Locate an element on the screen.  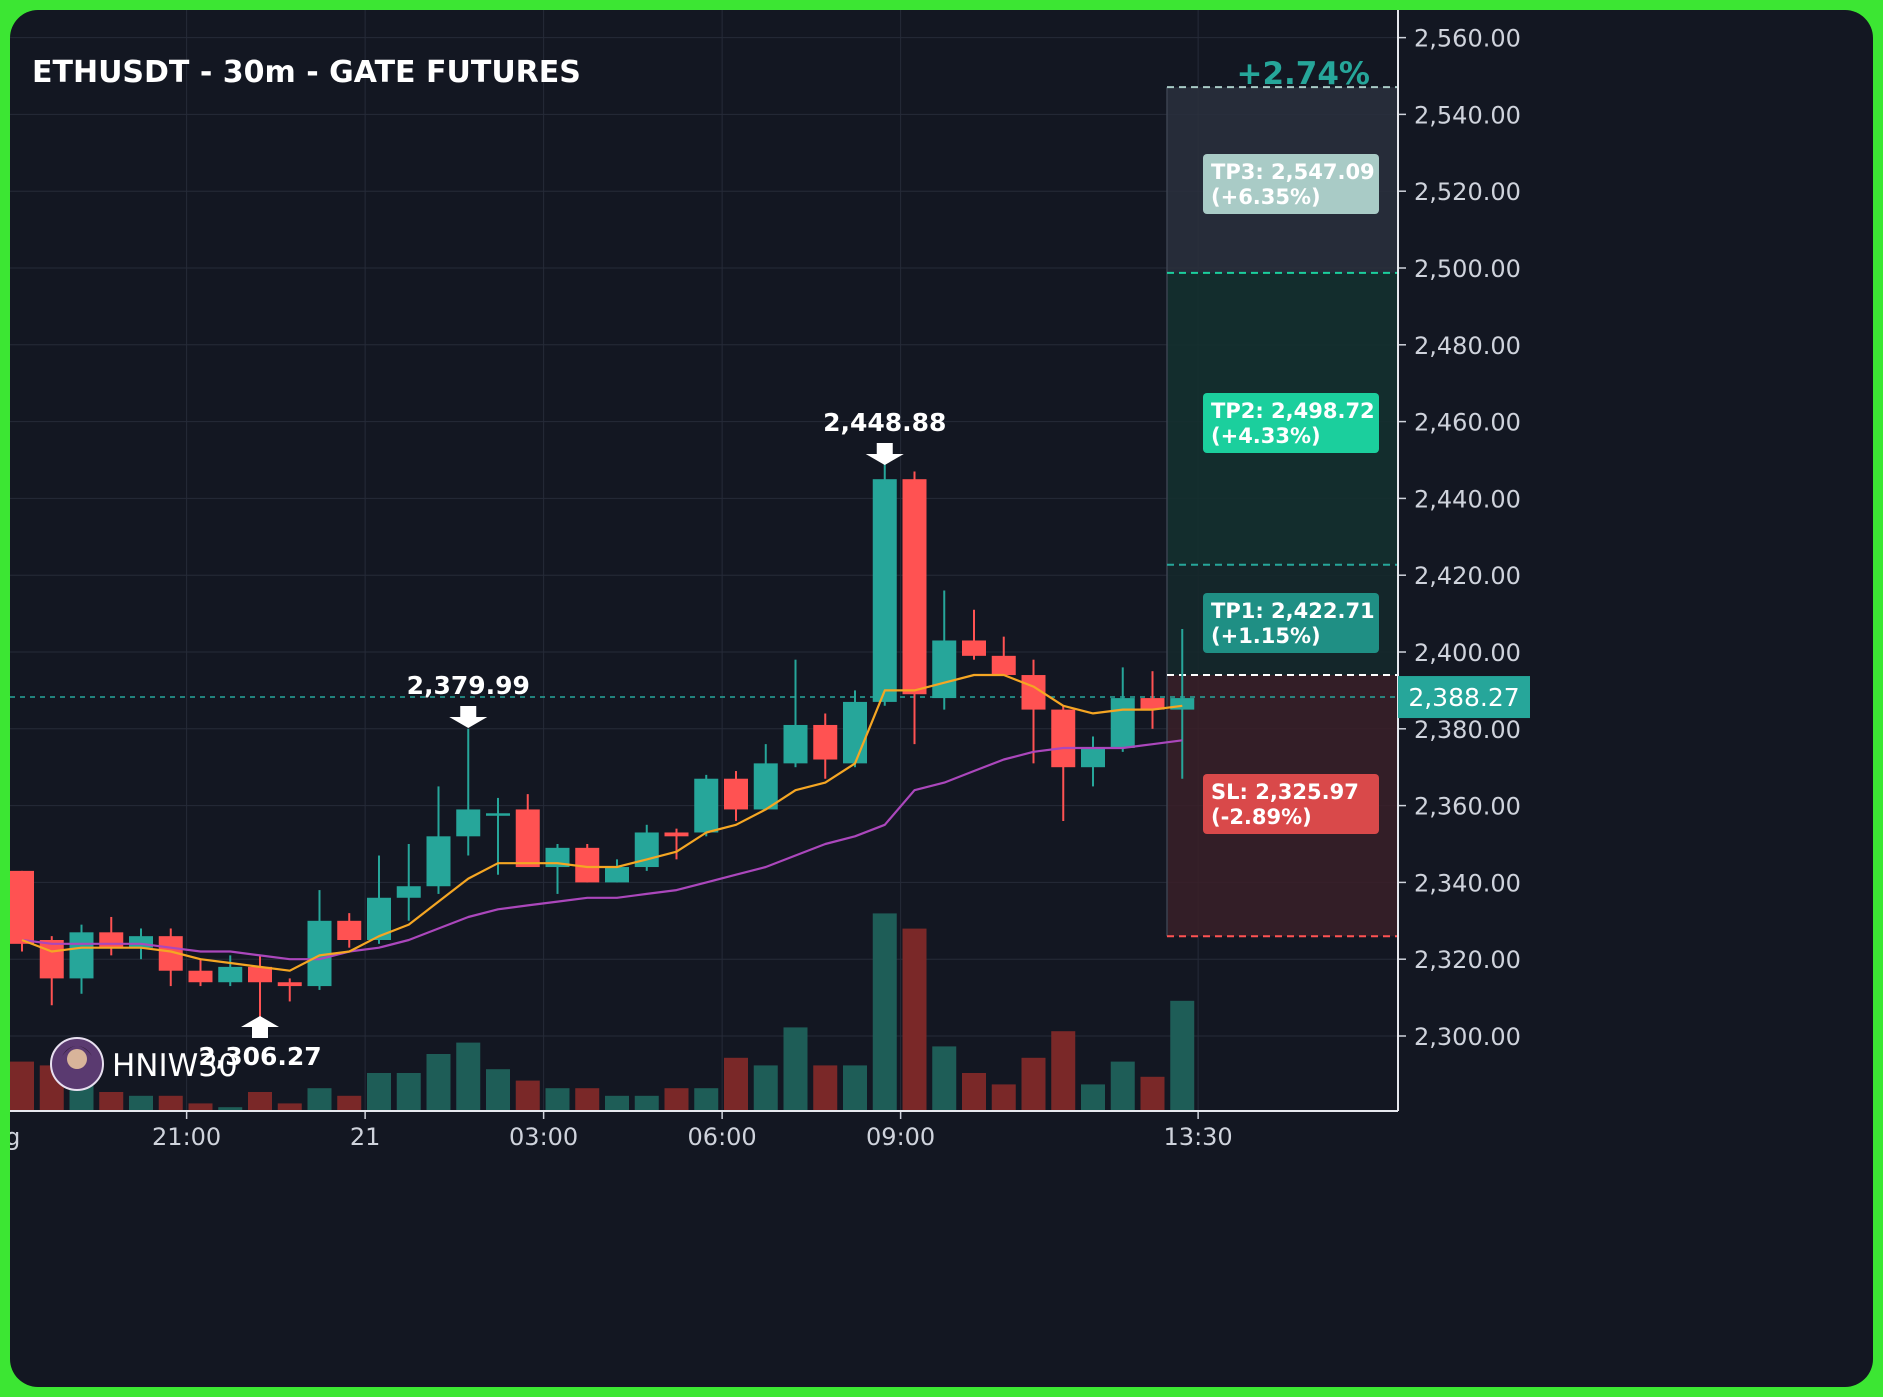
sl-label-box is located at coordinates (1291, 804).